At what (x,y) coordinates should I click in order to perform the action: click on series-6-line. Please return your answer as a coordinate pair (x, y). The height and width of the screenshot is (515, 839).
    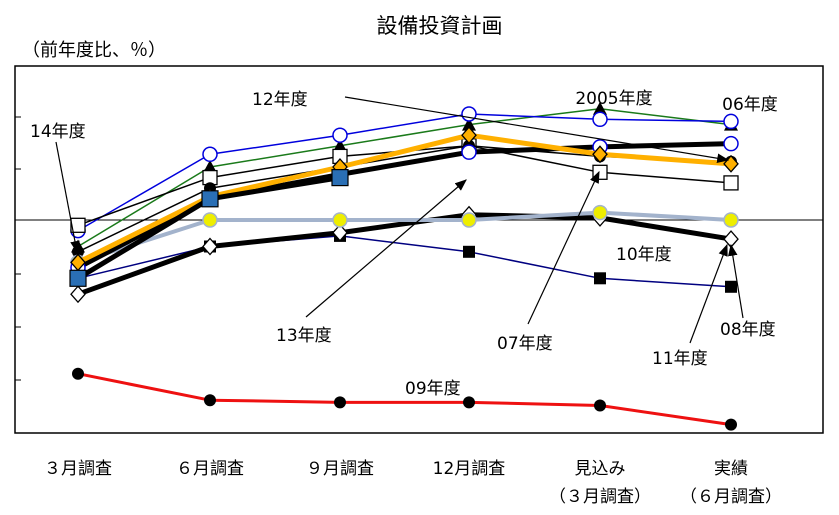
    Looking at the image, I should click on (404, 237).